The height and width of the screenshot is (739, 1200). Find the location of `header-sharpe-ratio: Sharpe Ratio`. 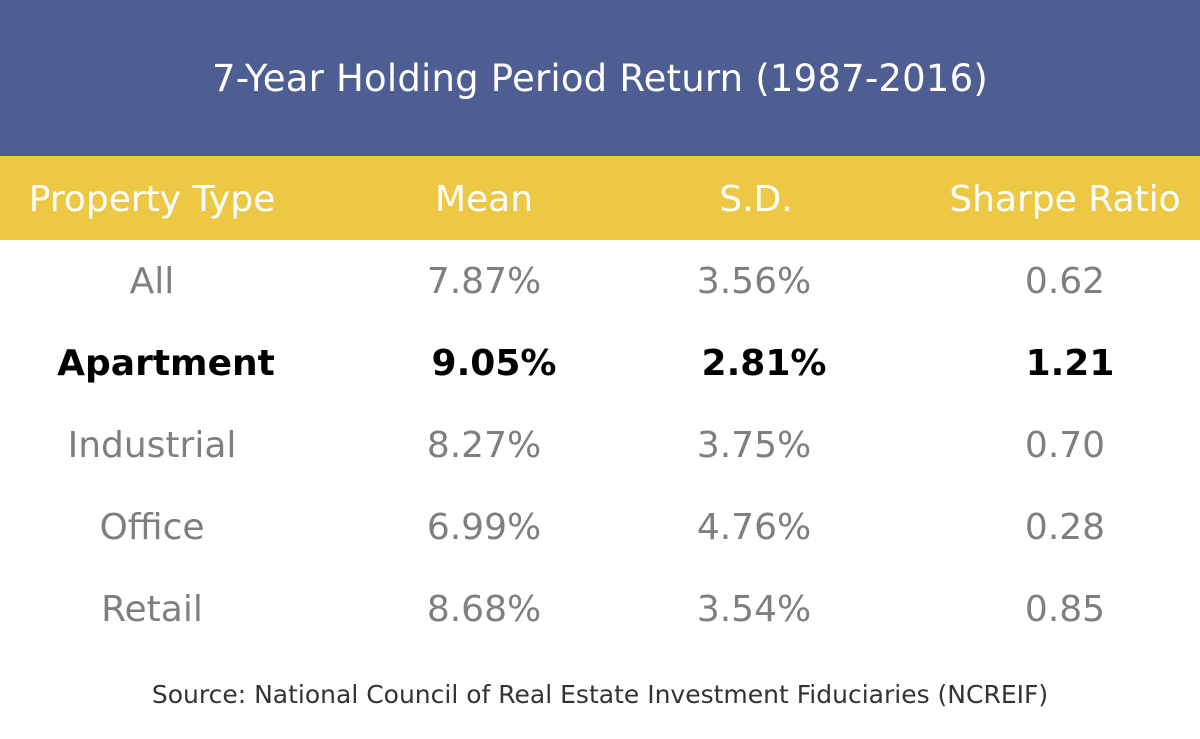

header-sharpe-ratio: Sharpe Ratio is located at coordinates (1065, 199).